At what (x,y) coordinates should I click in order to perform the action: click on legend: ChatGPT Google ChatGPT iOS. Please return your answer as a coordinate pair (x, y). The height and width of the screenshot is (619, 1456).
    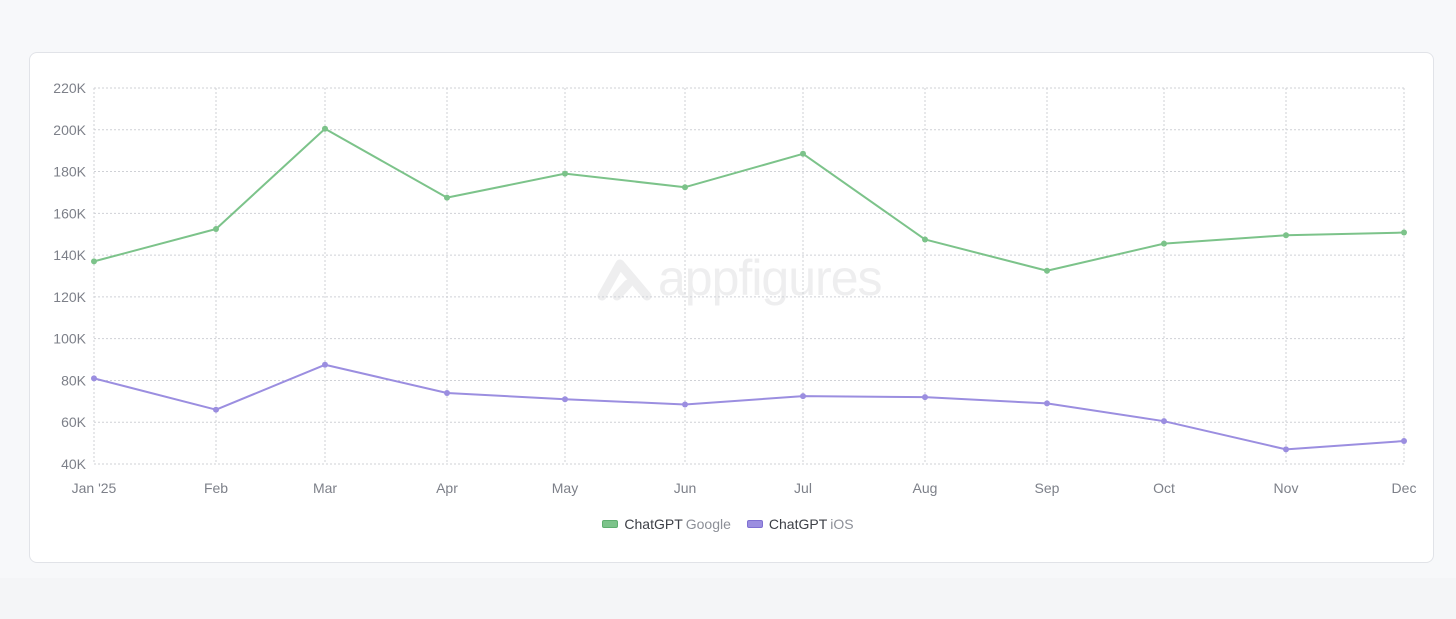
    Looking at the image, I should click on (728, 524).